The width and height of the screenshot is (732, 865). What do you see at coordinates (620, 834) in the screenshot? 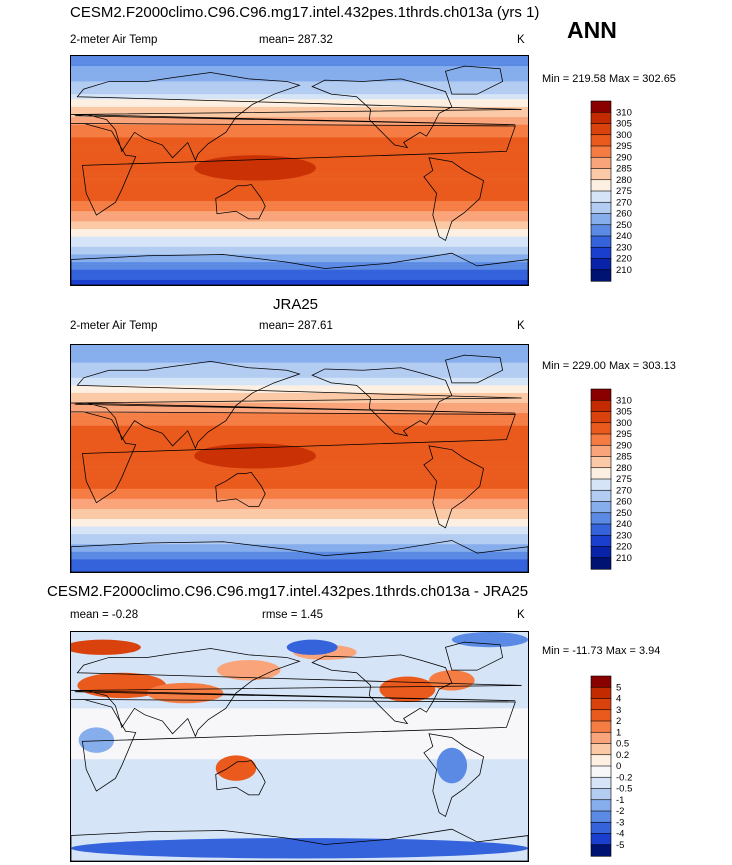
I see `colorbar-2-tick-label: -4` at bounding box center [620, 834].